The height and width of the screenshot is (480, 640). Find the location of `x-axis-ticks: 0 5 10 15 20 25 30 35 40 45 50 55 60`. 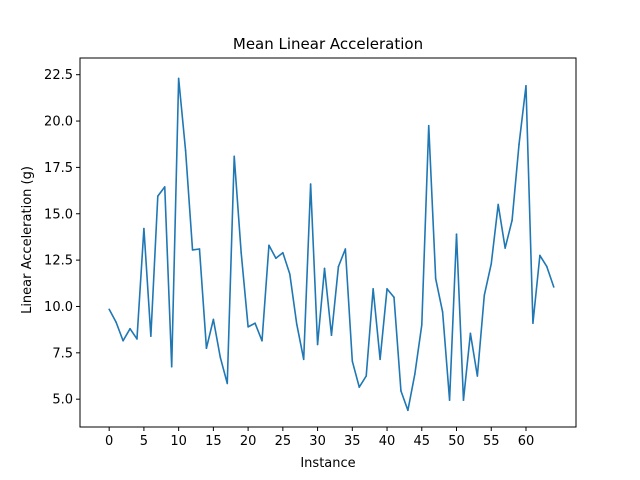

x-axis-ticks: 0 5 10 15 20 25 30 35 40 45 50 55 60 is located at coordinates (319, 438).